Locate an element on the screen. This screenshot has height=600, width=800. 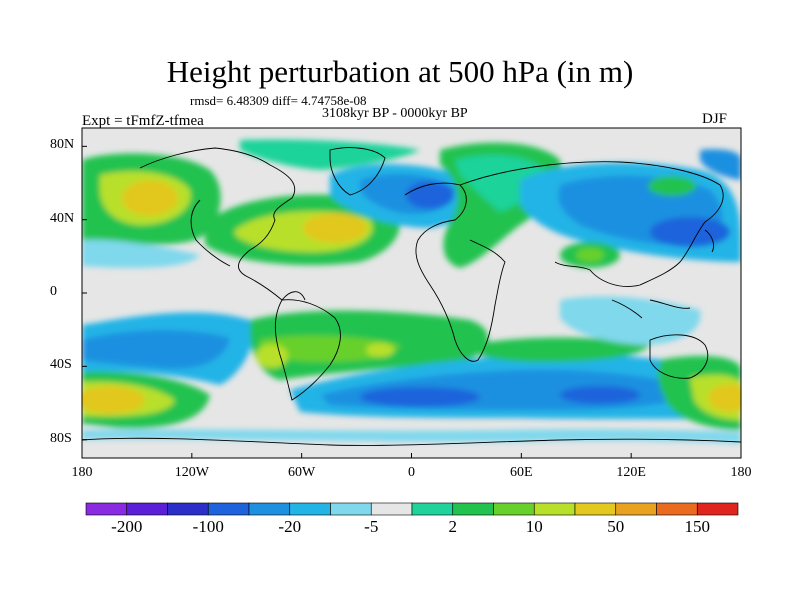
colorbar-label: 2 is located at coordinates (453, 526).